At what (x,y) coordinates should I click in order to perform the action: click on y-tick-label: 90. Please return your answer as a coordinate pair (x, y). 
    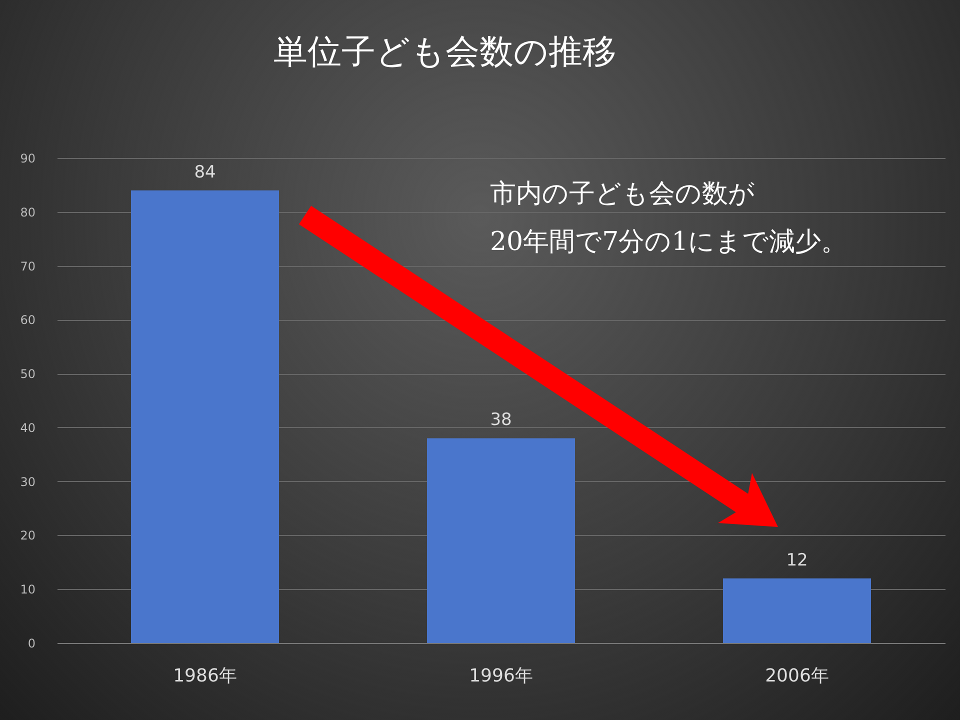
    Looking at the image, I should click on (28, 159).